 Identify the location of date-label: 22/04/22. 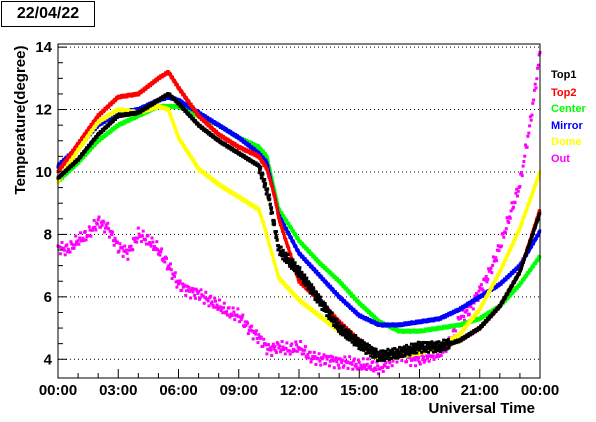
(48, 14).